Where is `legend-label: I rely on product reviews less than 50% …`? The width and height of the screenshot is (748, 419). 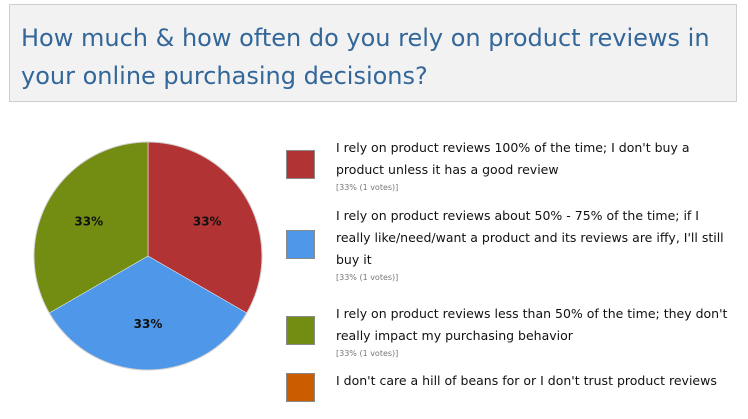
legend-label: I rely on product reviews less than 50% … is located at coordinates (536, 331).